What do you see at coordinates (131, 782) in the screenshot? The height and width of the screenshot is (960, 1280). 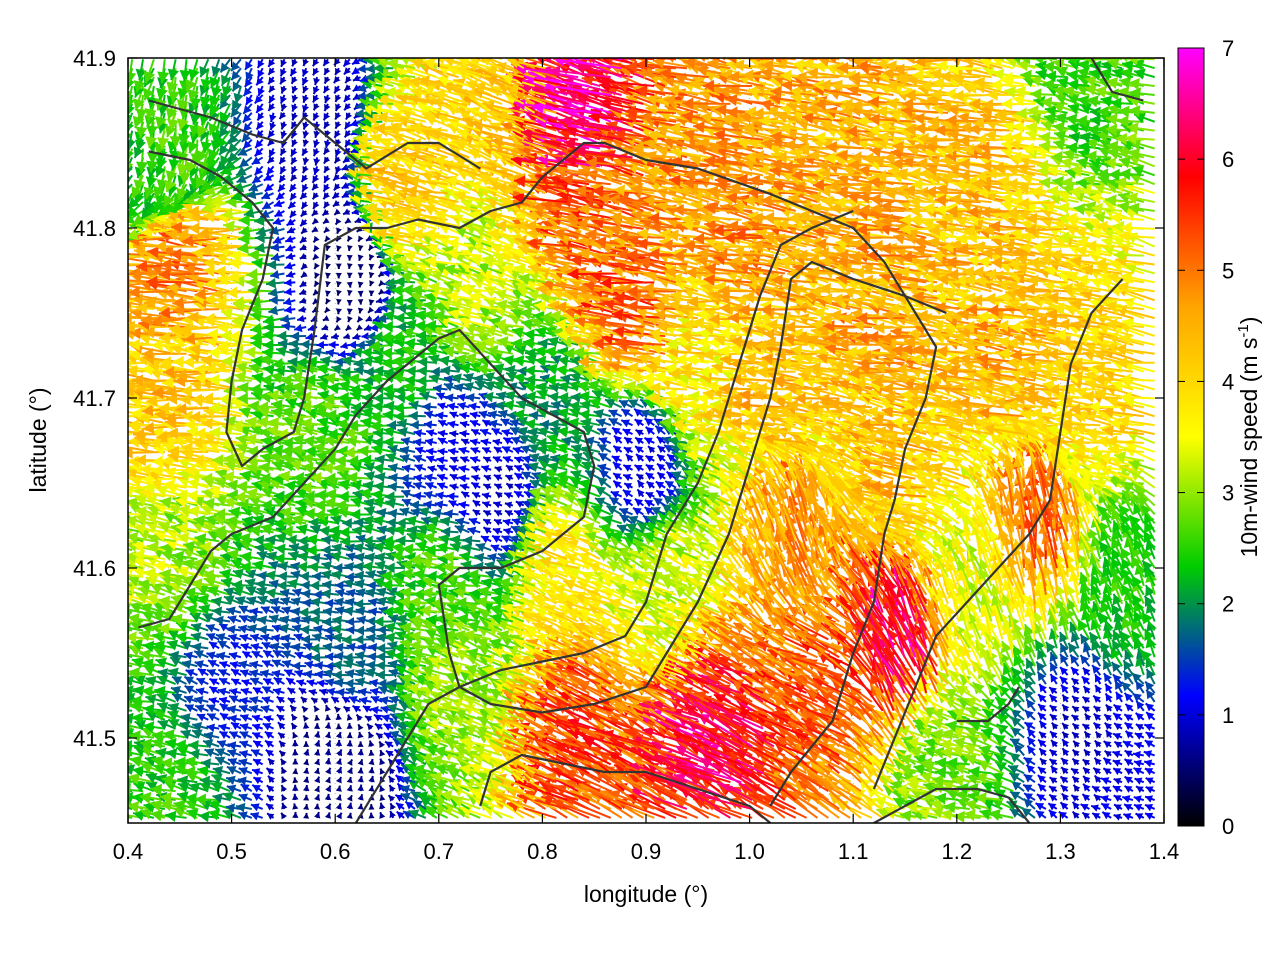 I see `wind-arrow-shaft` at bounding box center [131, 782].